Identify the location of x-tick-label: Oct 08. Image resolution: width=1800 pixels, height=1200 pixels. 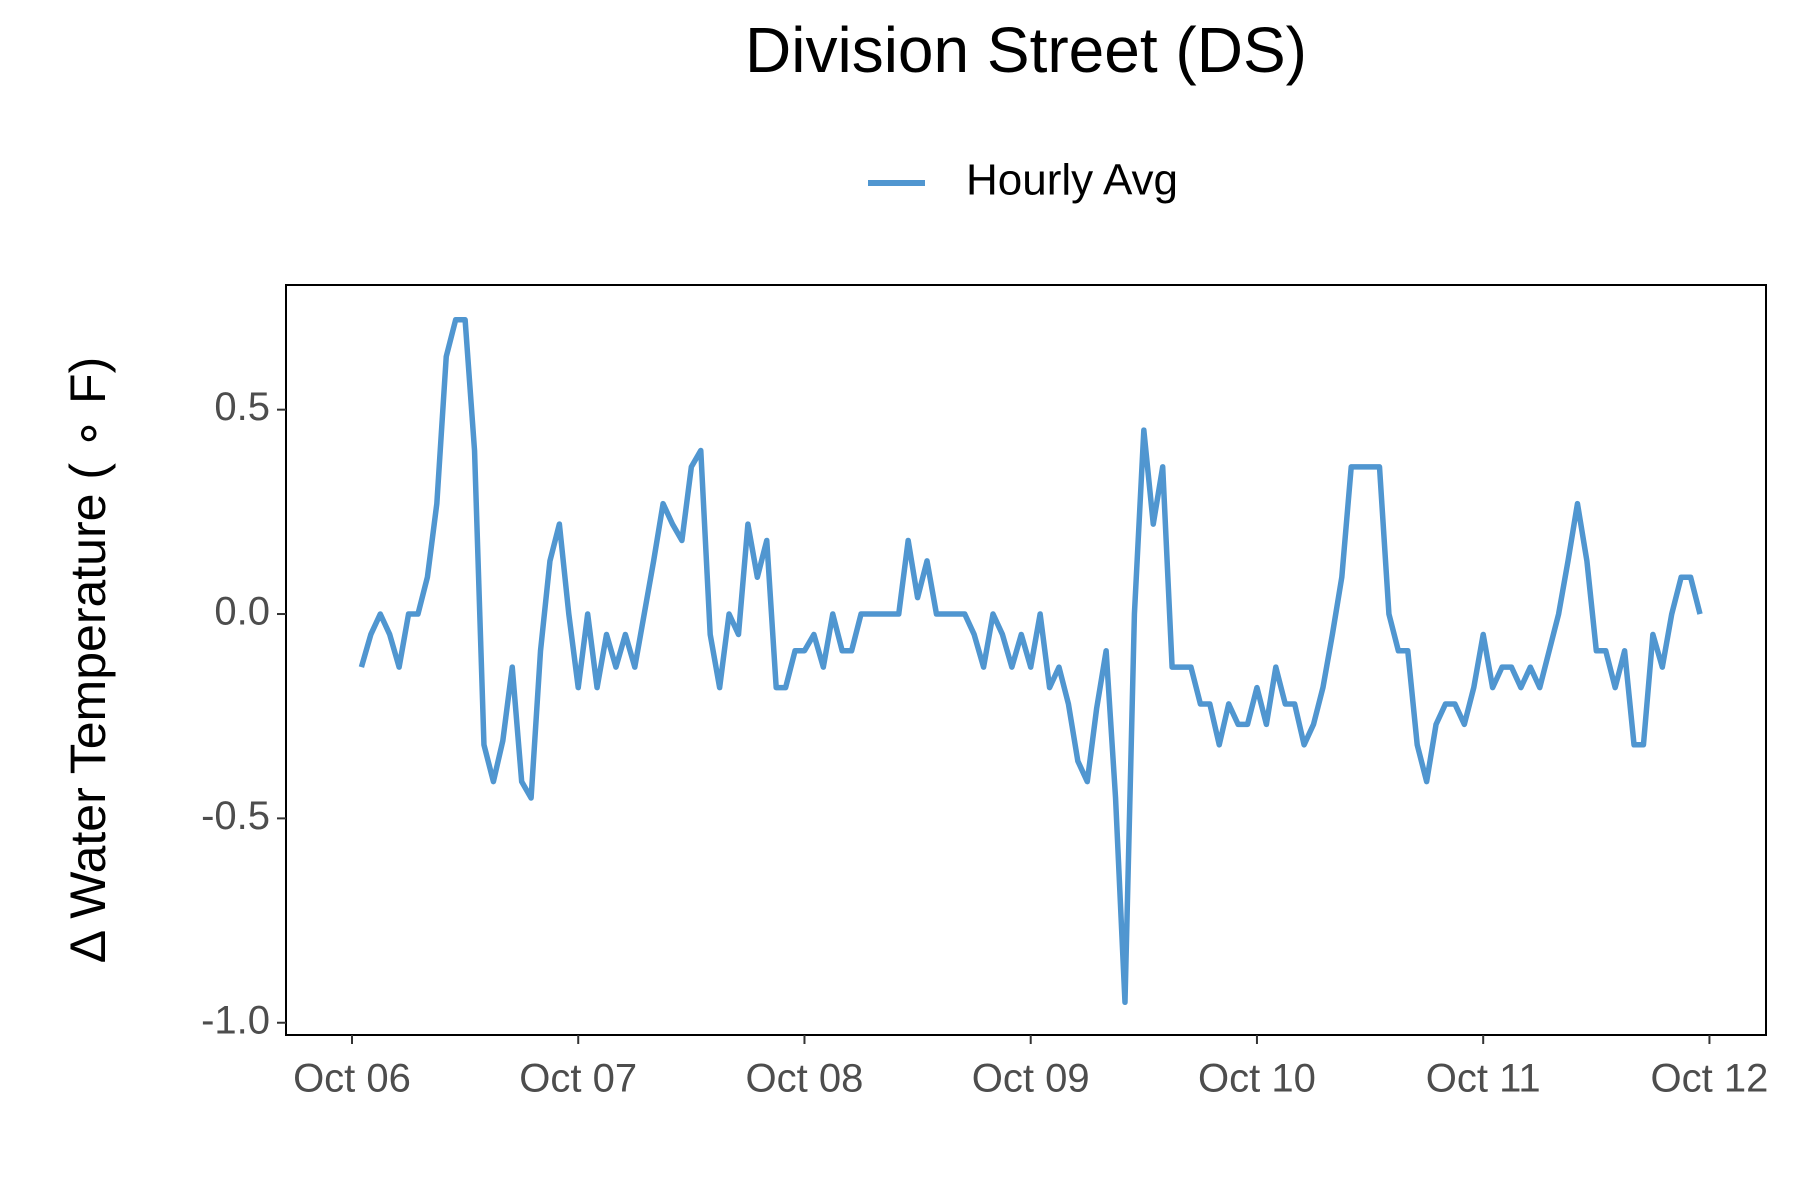
(805, 1079).